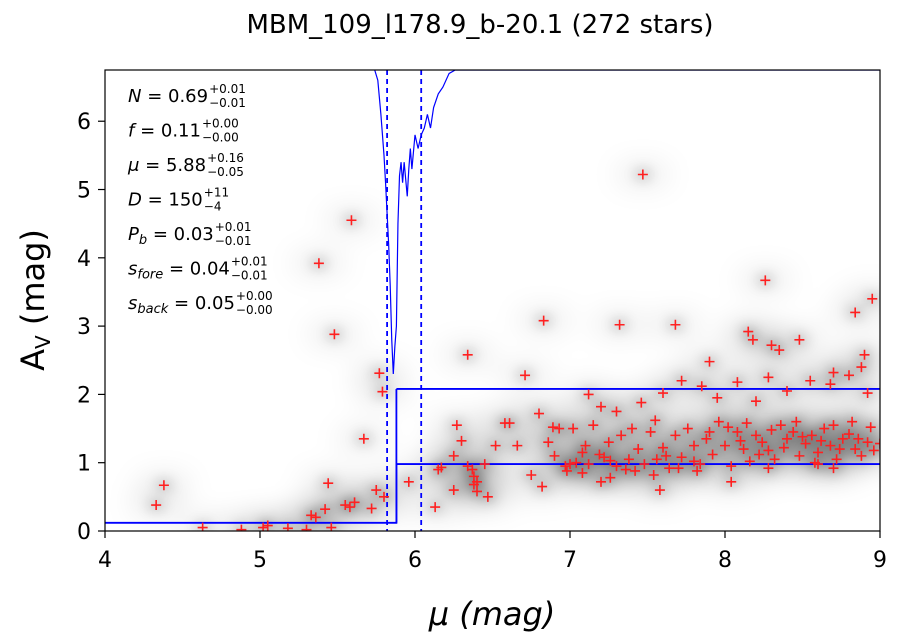  What do you see at coordinates (132, 131) in the screenshot?
I see `fit-parameter-name: f` at bounding box center [132, 131].